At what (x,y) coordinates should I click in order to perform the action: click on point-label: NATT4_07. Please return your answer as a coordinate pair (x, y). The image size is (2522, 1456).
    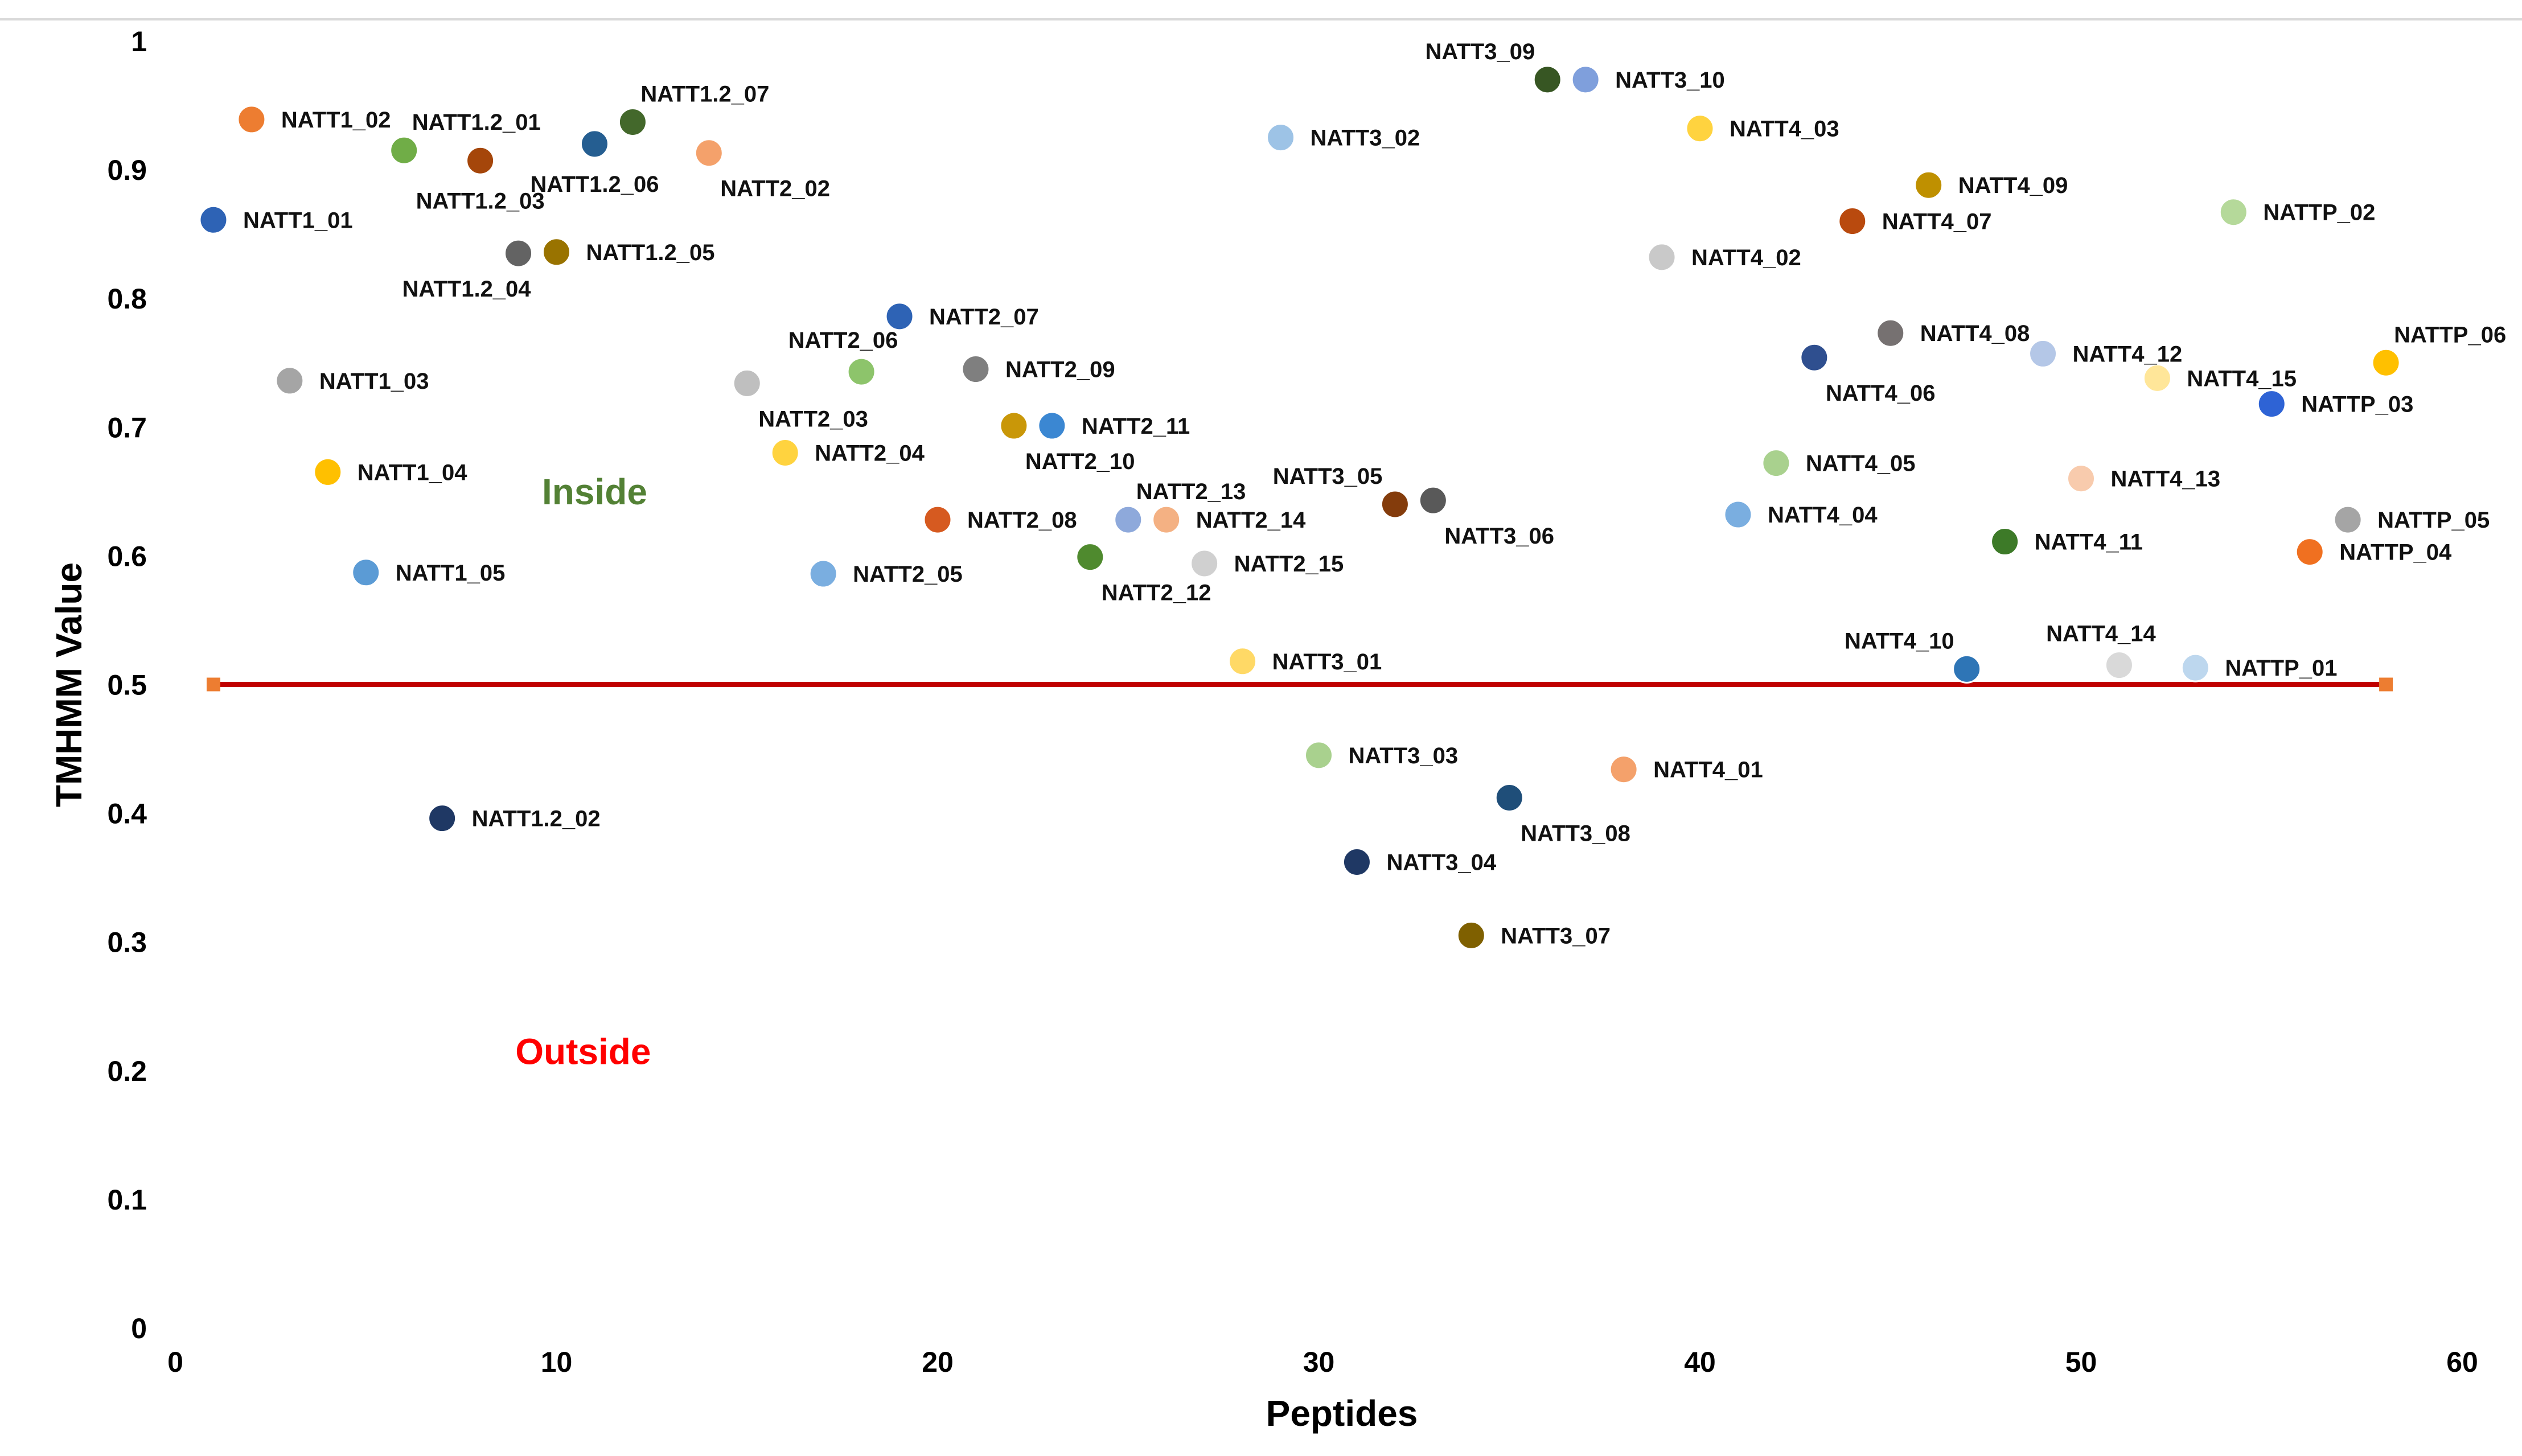
    Looking at the image, I should click on (1937, 222).